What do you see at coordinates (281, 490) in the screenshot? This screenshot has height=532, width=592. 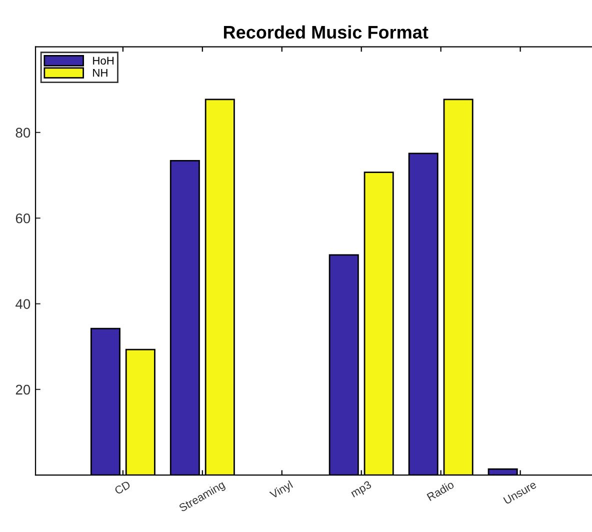 I see `x-tick-label: Vinyl` at bounding box center [281, 490].